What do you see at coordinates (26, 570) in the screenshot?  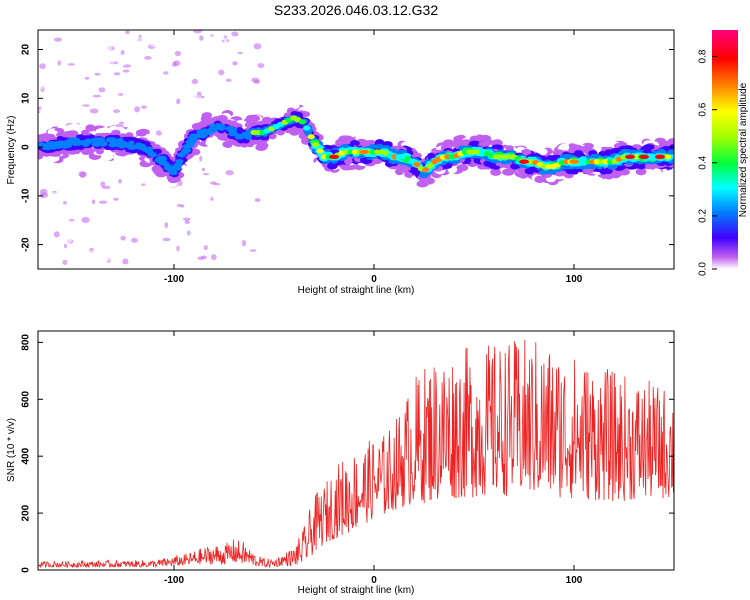 I see `snr-ytick-label: 0` at bounding box center [26, 570].